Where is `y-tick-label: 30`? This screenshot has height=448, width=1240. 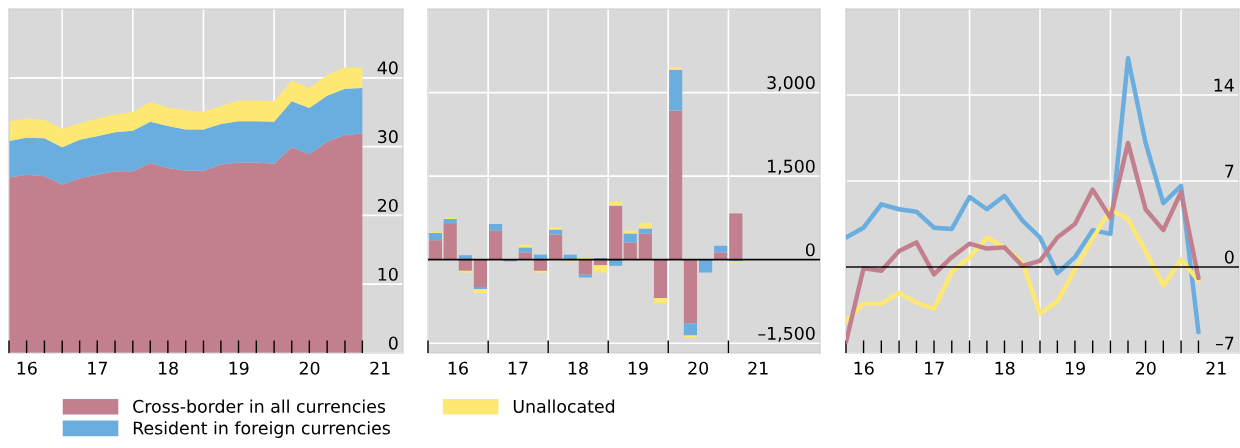 y-tick-label: 30 is located at coordinates (388, 137).